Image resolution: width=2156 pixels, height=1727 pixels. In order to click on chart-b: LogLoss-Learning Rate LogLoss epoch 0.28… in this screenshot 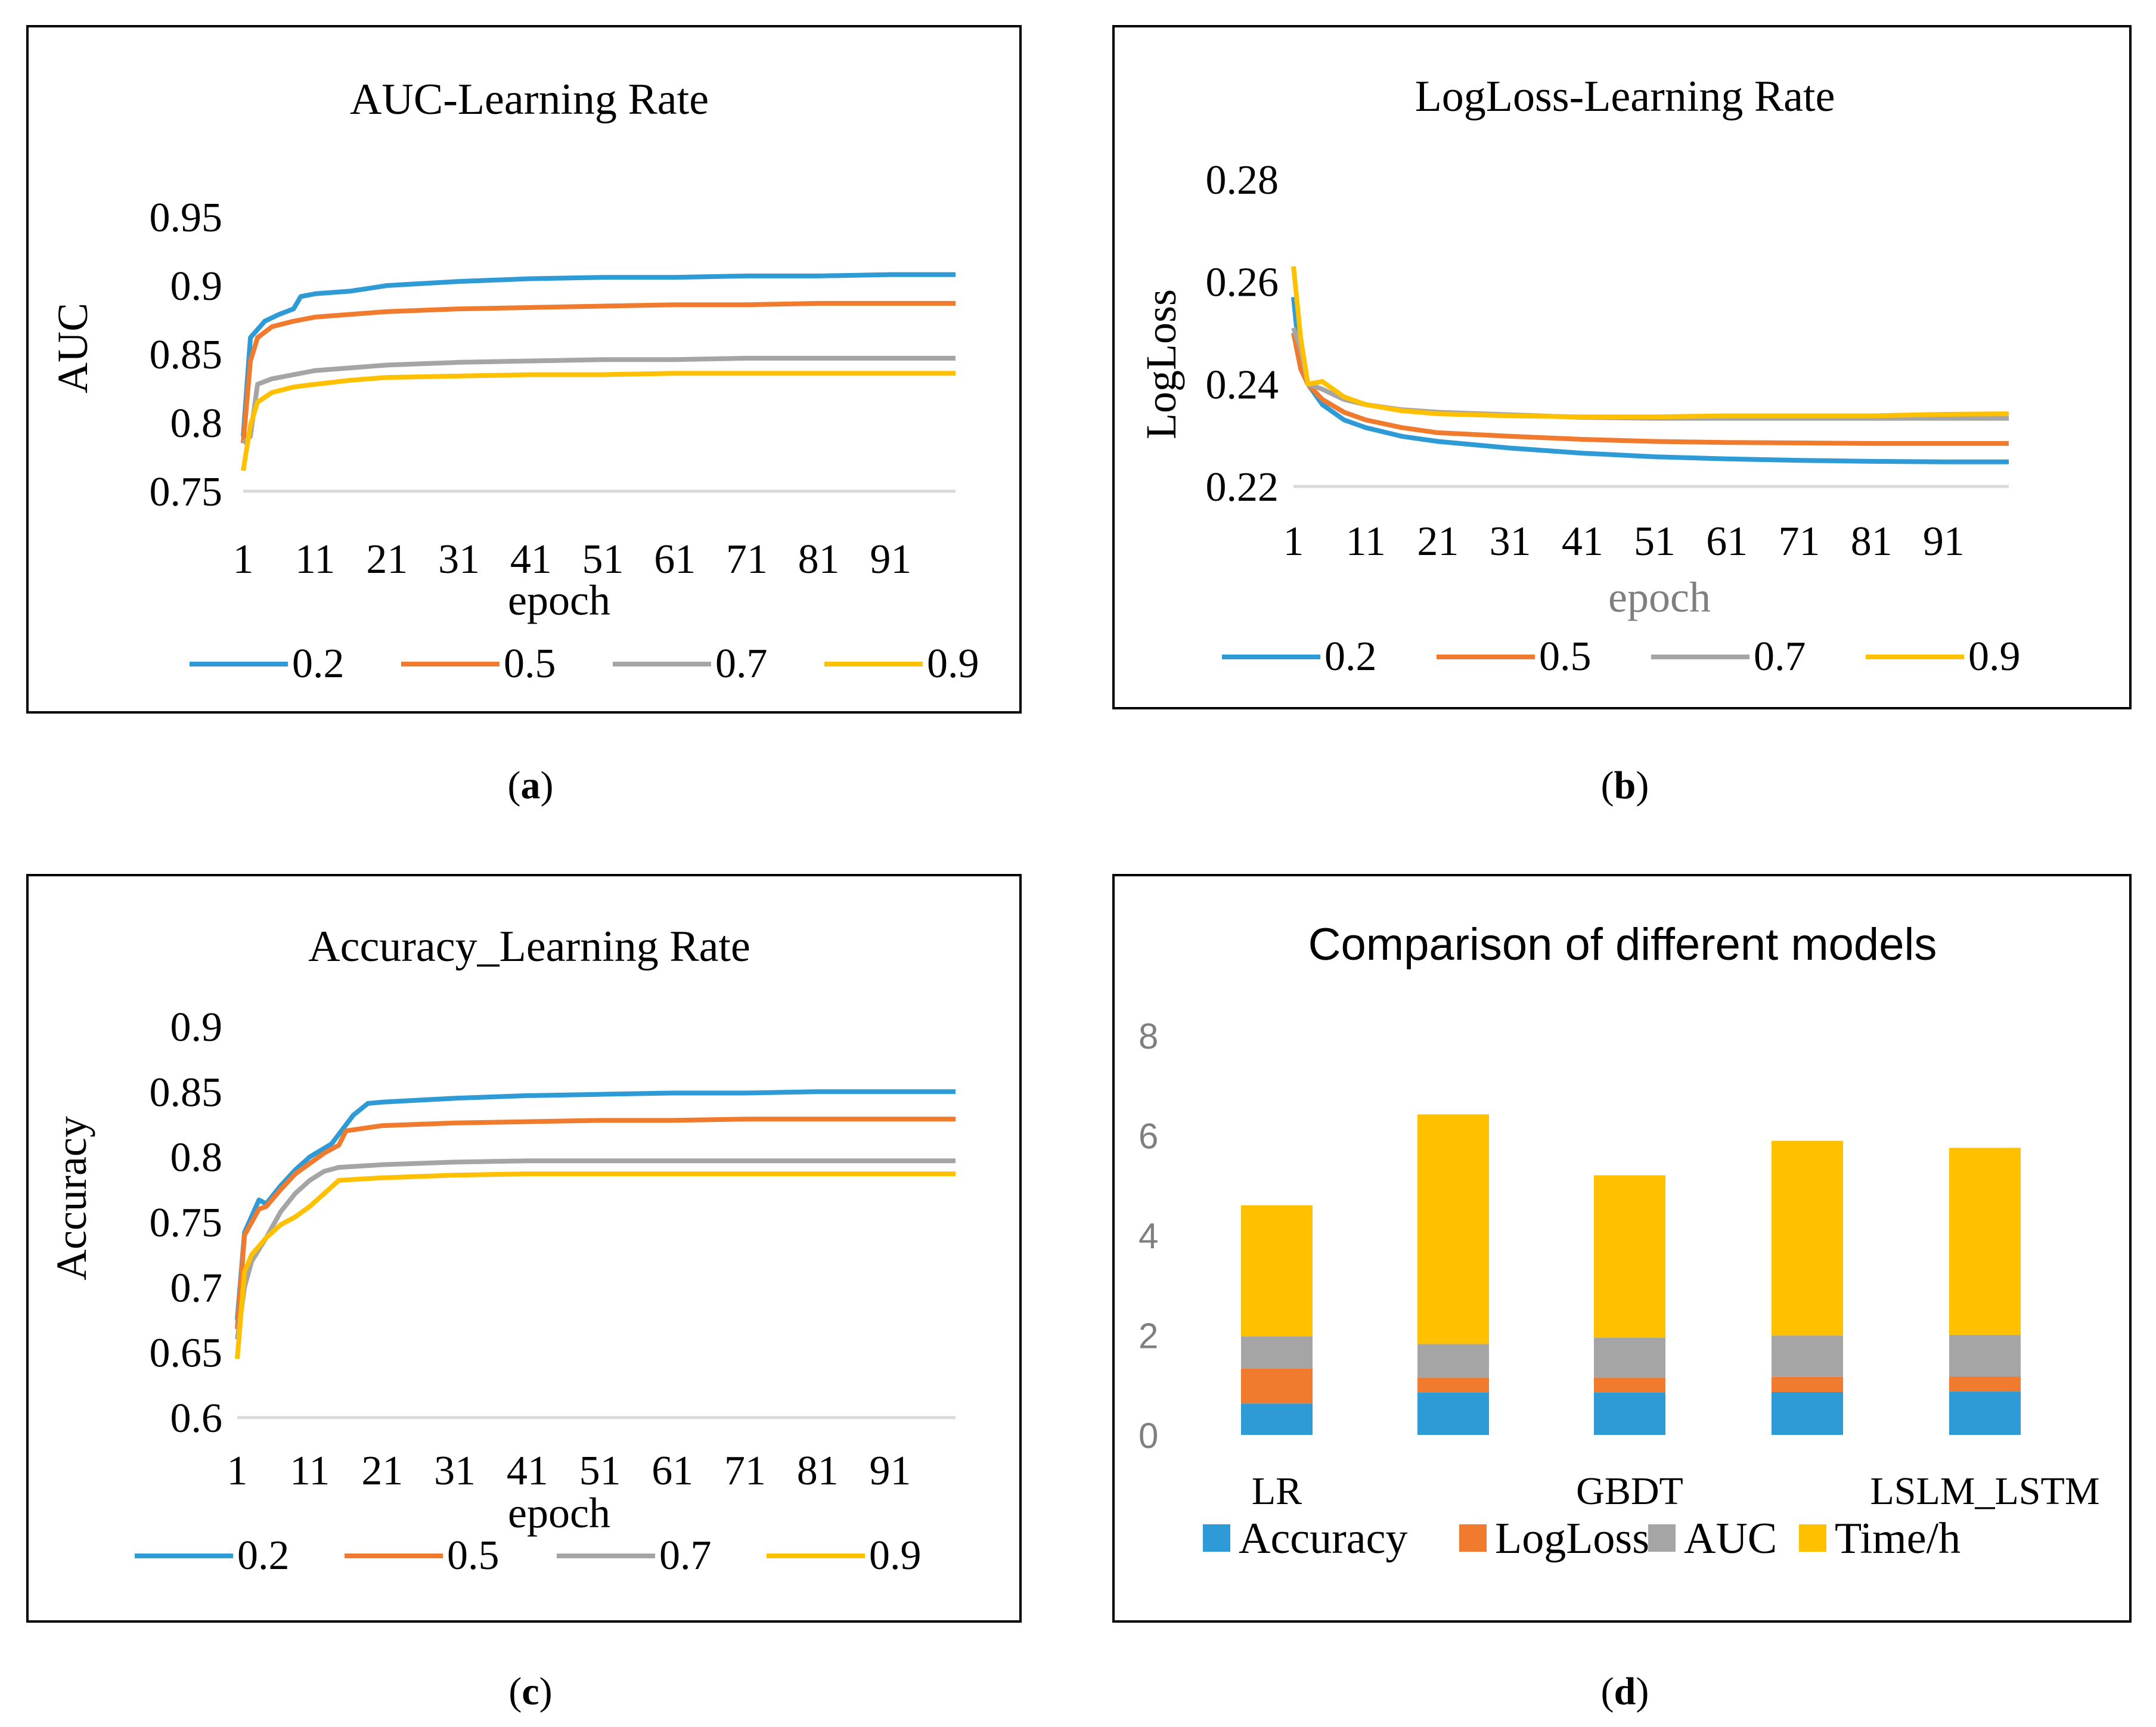, I will do `click(1579, 376)`.